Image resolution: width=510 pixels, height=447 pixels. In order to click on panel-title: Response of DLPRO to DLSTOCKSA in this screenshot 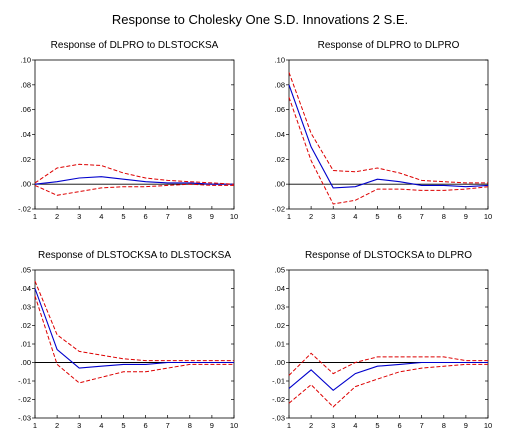, I will do `click(135, 45)`.